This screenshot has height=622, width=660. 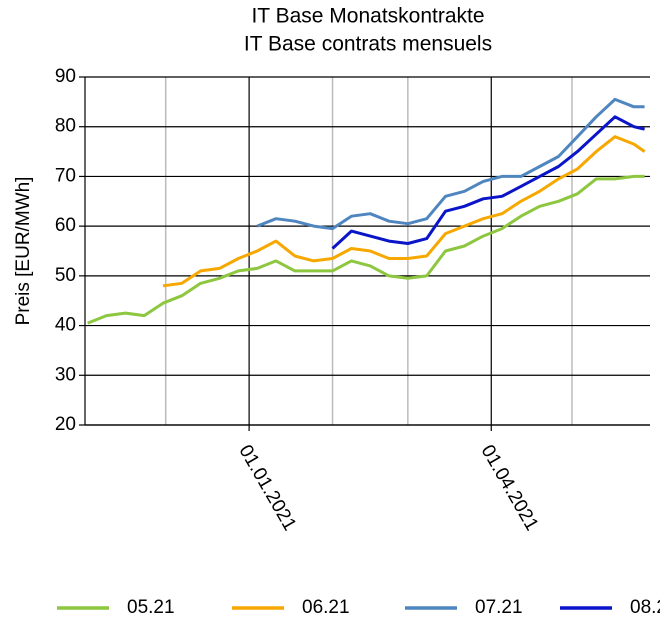 What do you see at coordinates (65, 325) in the screenshot?
I see `y-tick-label: 40` at bounding box center [65, 325].